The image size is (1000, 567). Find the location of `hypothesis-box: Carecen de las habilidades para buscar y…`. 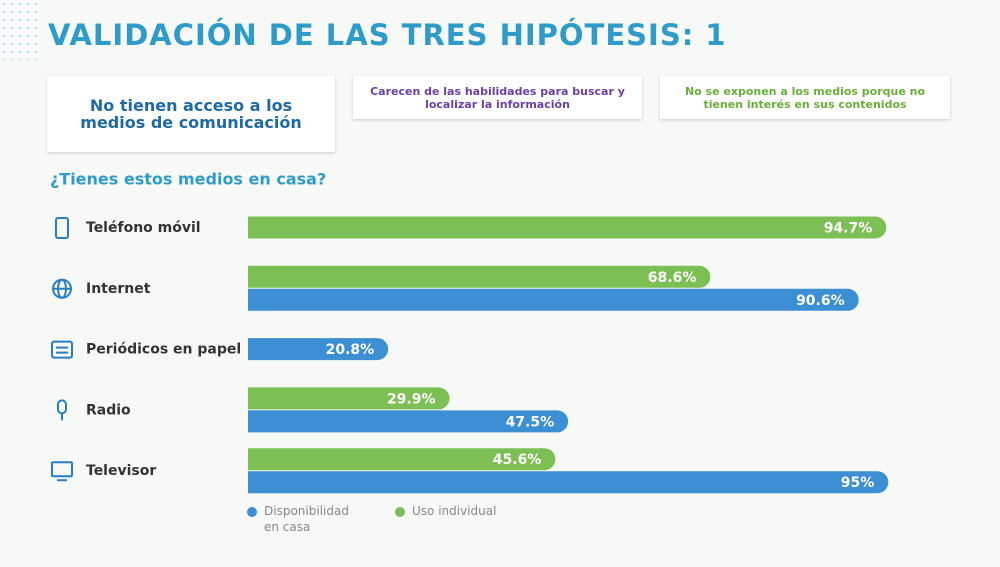

hypothesis-box: Carecen de las habilidades para buscar y… is located at coordinates (497, 97).